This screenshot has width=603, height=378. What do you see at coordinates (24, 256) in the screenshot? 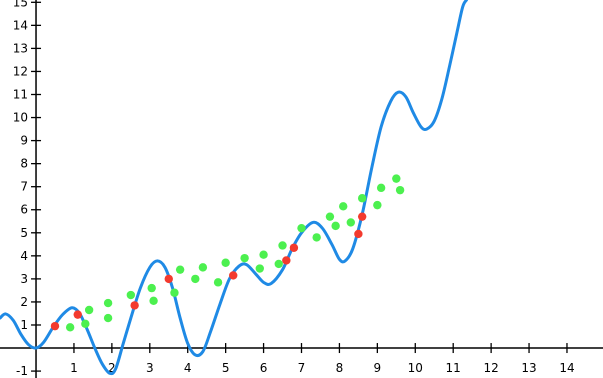
I see `y-tick-label: 4` at bounding box center [24, 256].